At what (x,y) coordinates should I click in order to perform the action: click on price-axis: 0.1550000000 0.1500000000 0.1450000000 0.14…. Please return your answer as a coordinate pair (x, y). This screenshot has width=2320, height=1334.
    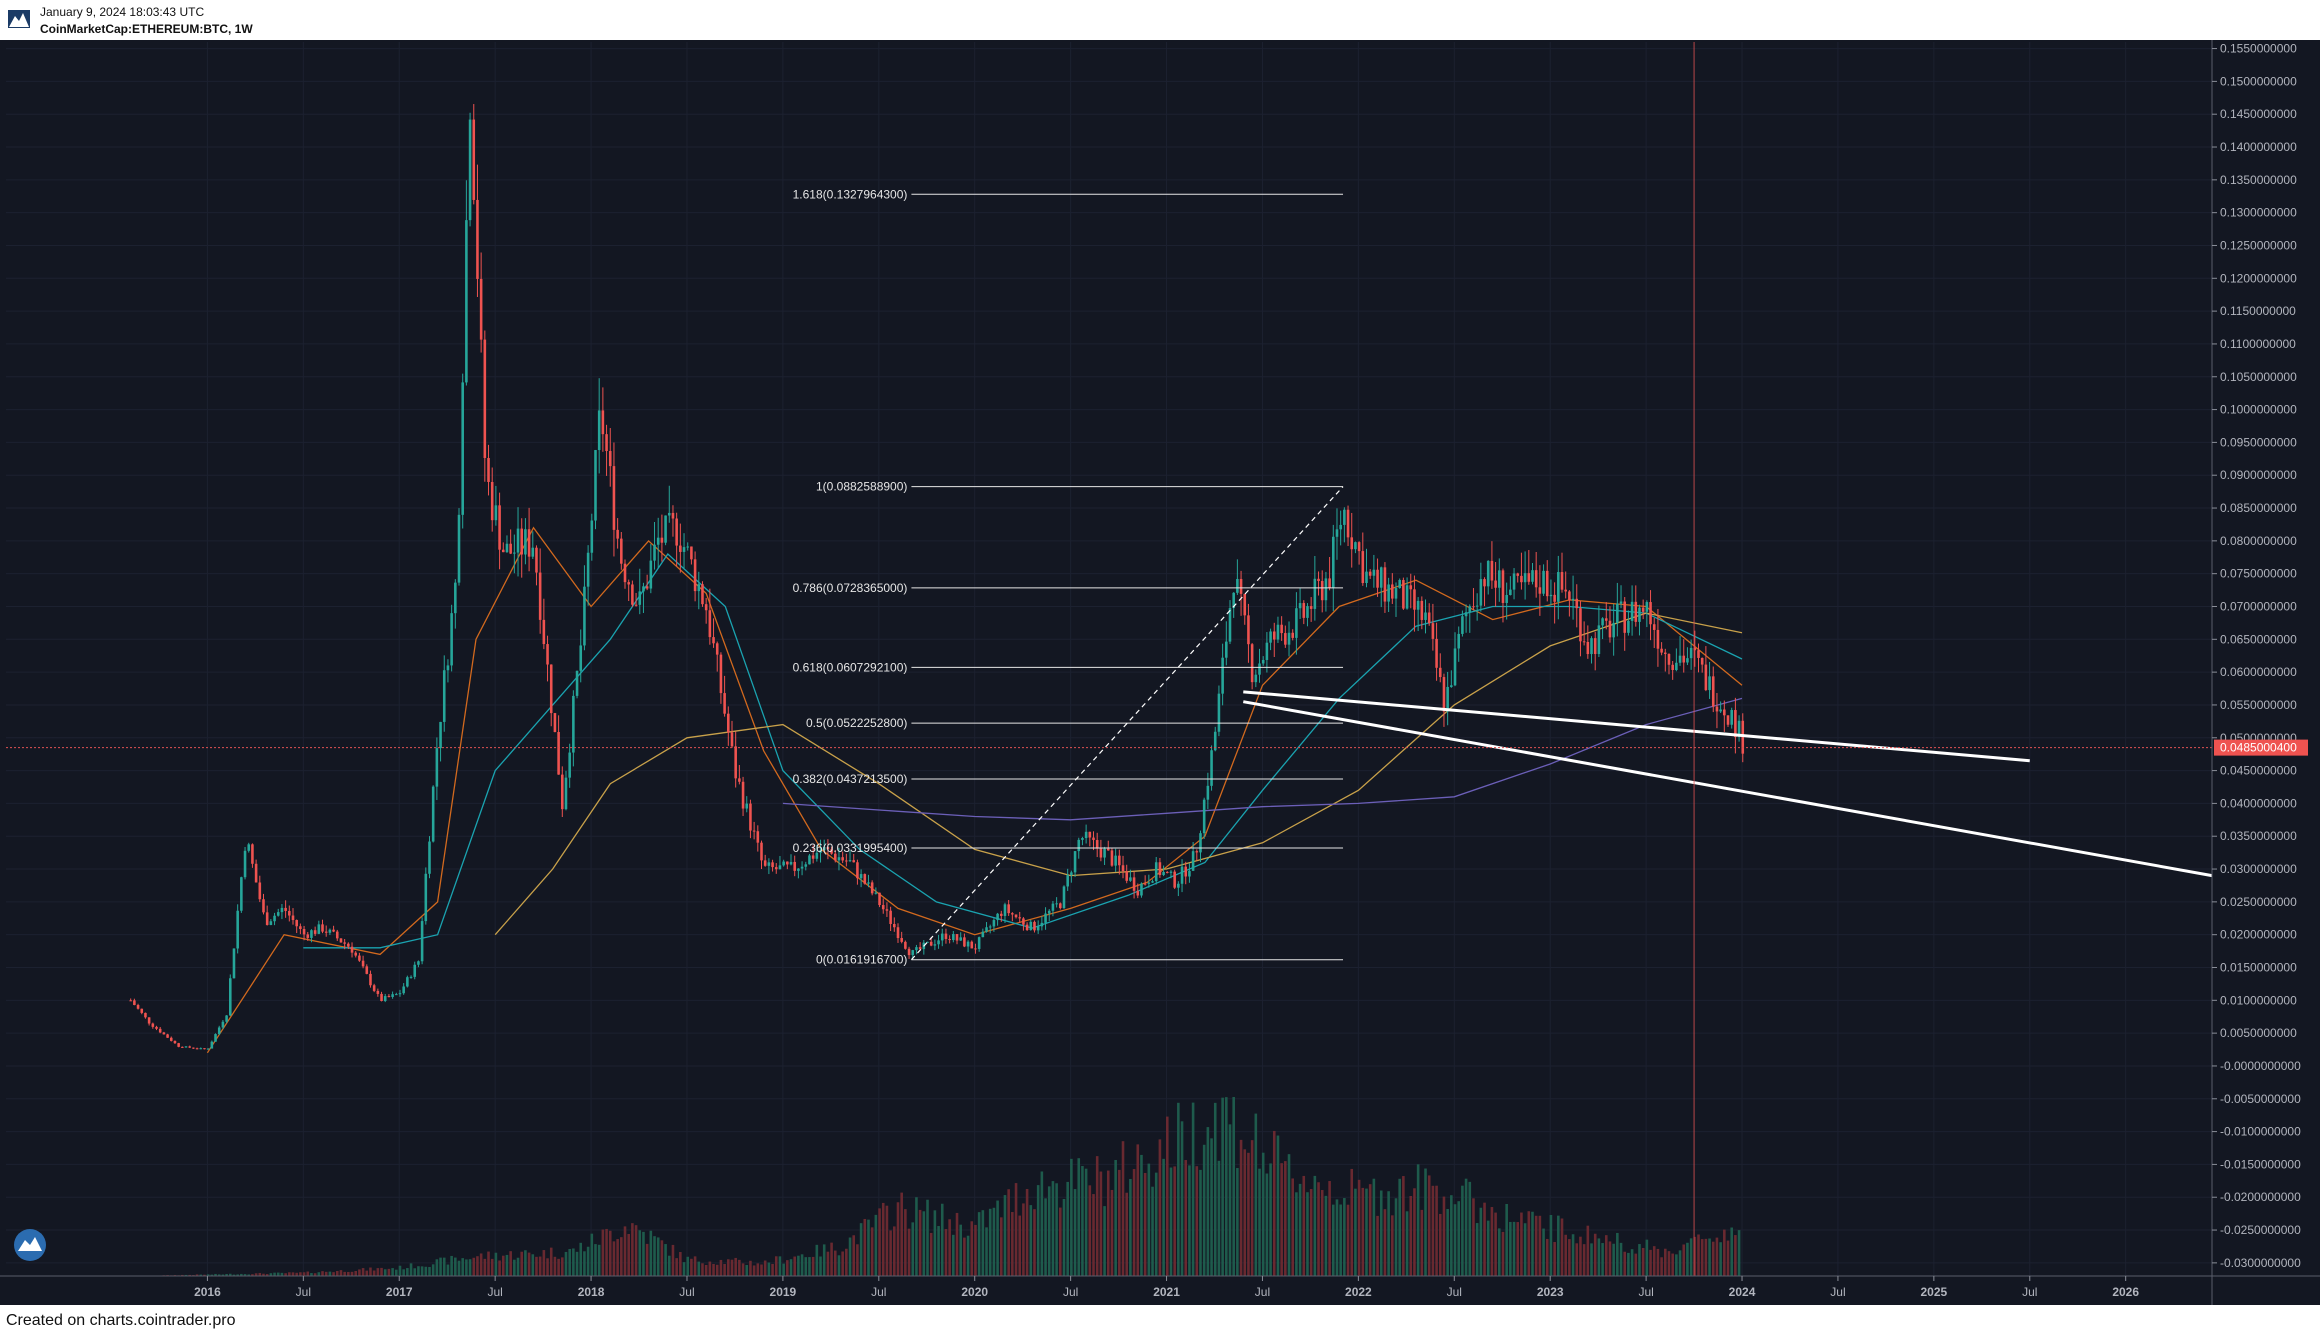
    Looking at the image, I should click on (2259, 672).